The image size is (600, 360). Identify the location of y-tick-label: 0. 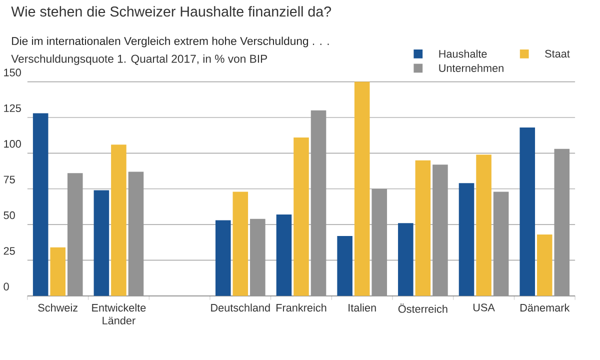
(6, 286).